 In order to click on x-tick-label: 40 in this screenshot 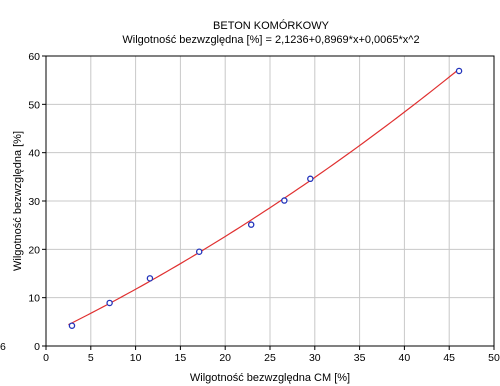, I will do `click(405, 358)`.